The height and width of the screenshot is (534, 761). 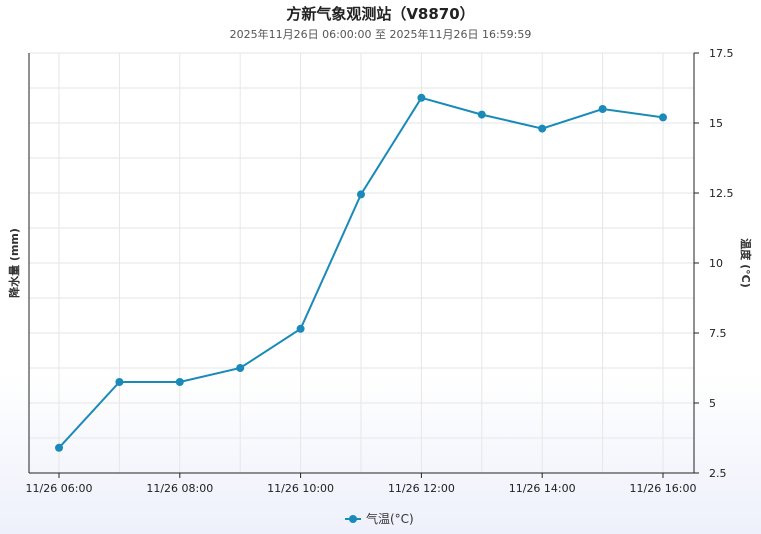 I want to click on x-tick-label: 11/26 14:00, so click(x=542, y=488).